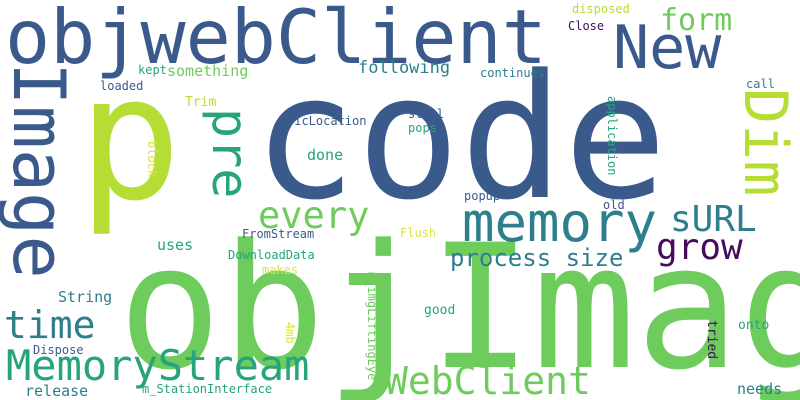 Image resolution: width=800 pixels, height=400 pixels. What do you see at coordinates (207, 389) in the screenshot?
I see `word-m-stationinterface: m_StationInterface` at bounding box center [207, 389].